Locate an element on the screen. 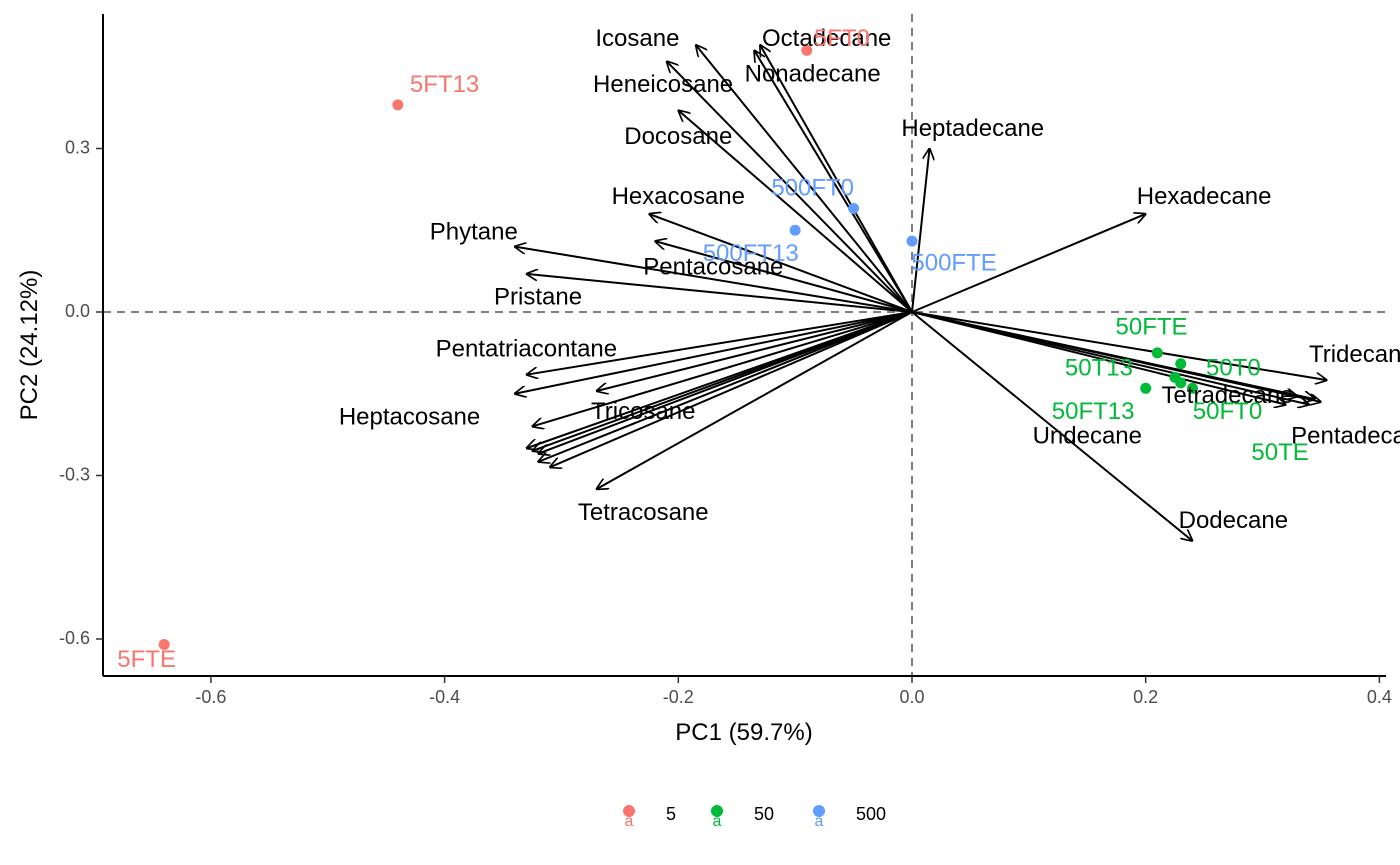 Image resolution: width=1400 pixels, height=865 pixels. legend-item: a 500 is located at coordinates (849, 817).